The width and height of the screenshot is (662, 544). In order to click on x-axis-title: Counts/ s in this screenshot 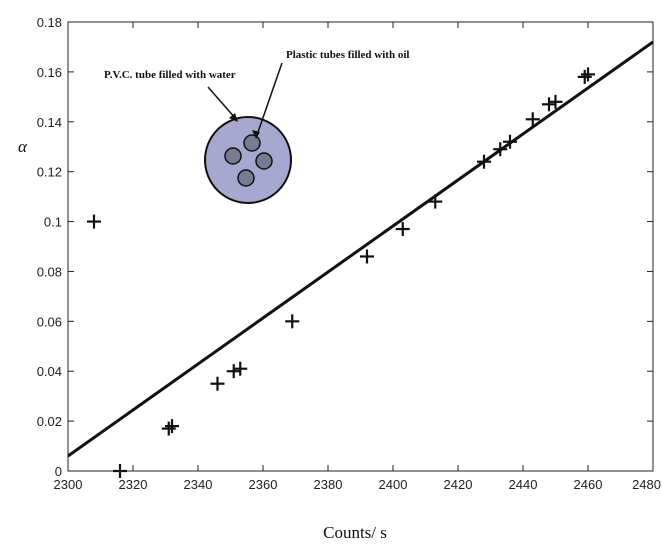, I will do `click(355, 532)`.